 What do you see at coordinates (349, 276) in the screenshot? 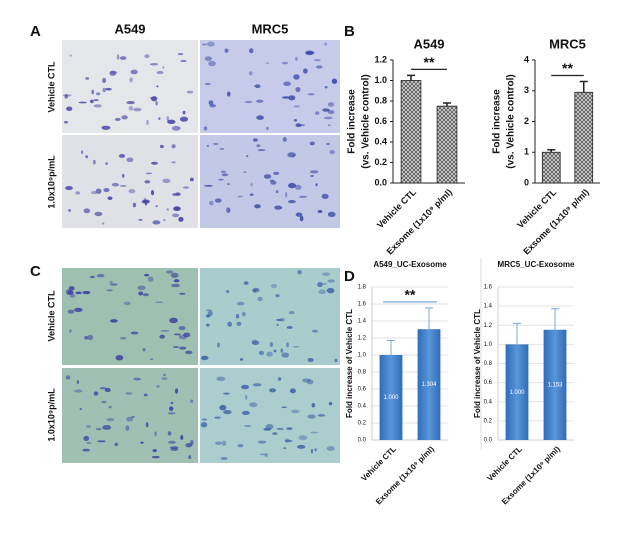
I see `panel-label: D` at bounding box center [349, 276].